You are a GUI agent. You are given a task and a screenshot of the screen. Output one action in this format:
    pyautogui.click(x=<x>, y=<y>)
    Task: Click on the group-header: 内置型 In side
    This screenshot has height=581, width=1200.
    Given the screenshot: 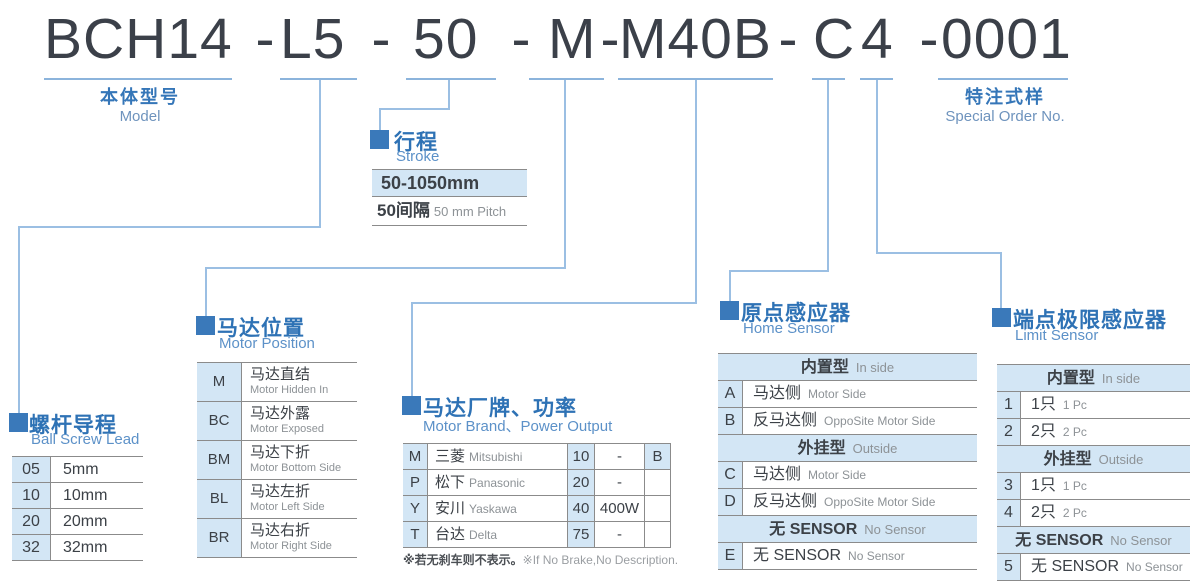 What is the action you would take?
    pyautogui.click(x=1093, y=378)
    